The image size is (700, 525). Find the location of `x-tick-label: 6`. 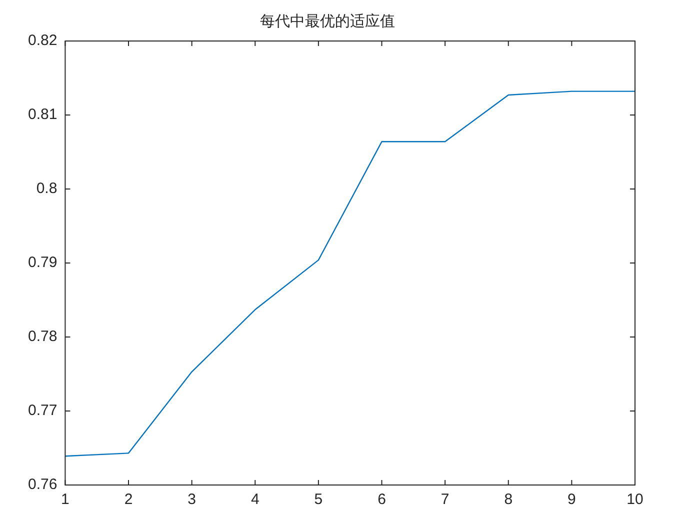

x-tick-label: 6 is located at coordinates (382, 499).